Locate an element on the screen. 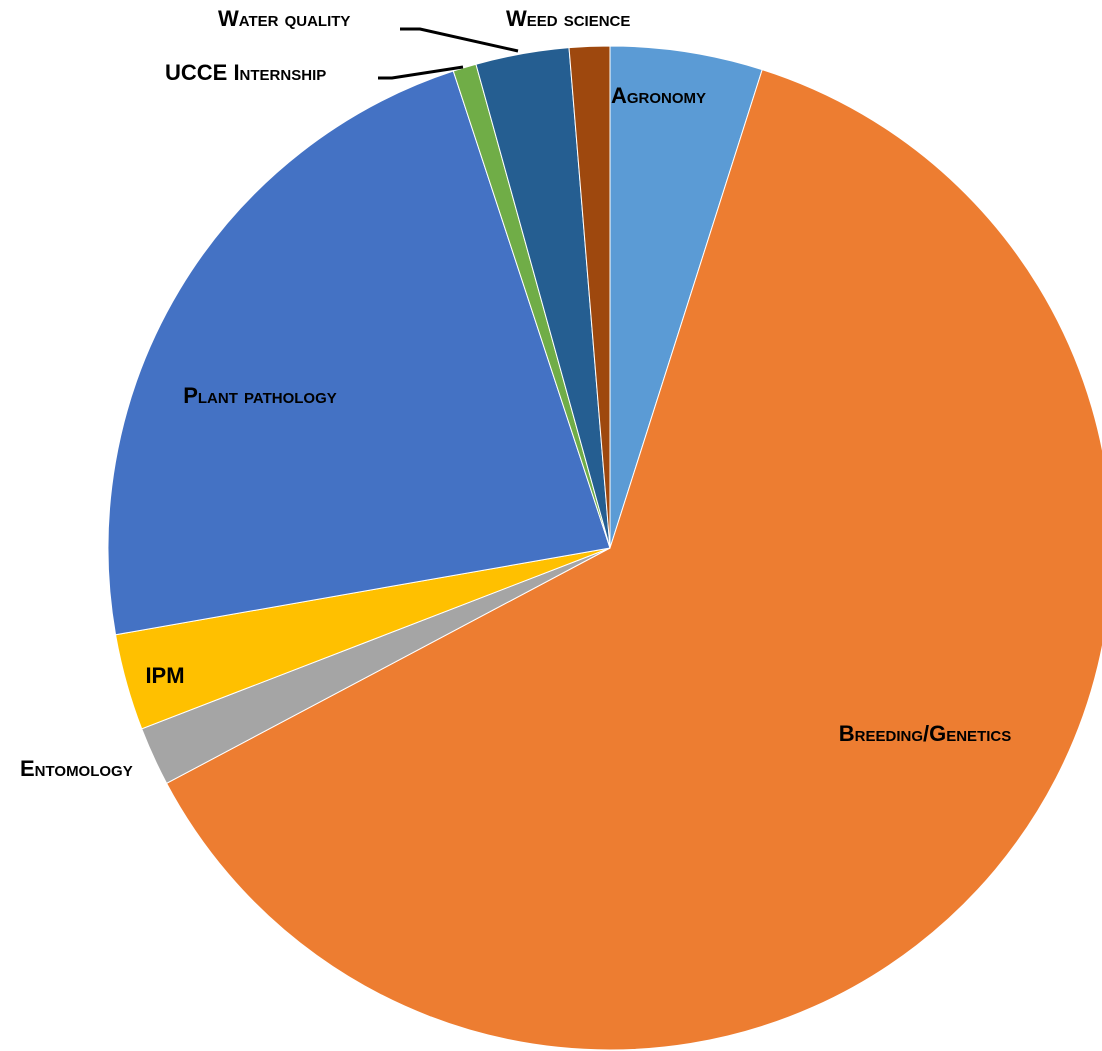  slice-label: Breeding/Genetics is located at coordinates (925, 733).